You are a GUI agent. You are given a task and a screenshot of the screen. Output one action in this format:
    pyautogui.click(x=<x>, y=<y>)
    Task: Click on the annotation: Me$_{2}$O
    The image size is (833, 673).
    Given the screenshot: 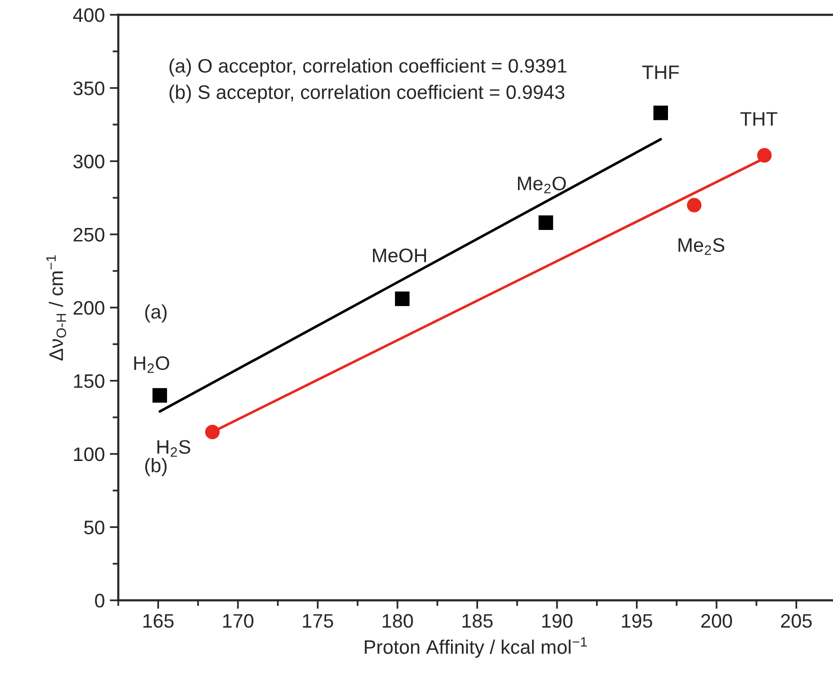 What is the action you would take?
    pyautogui.click(x=542, y=185)
    